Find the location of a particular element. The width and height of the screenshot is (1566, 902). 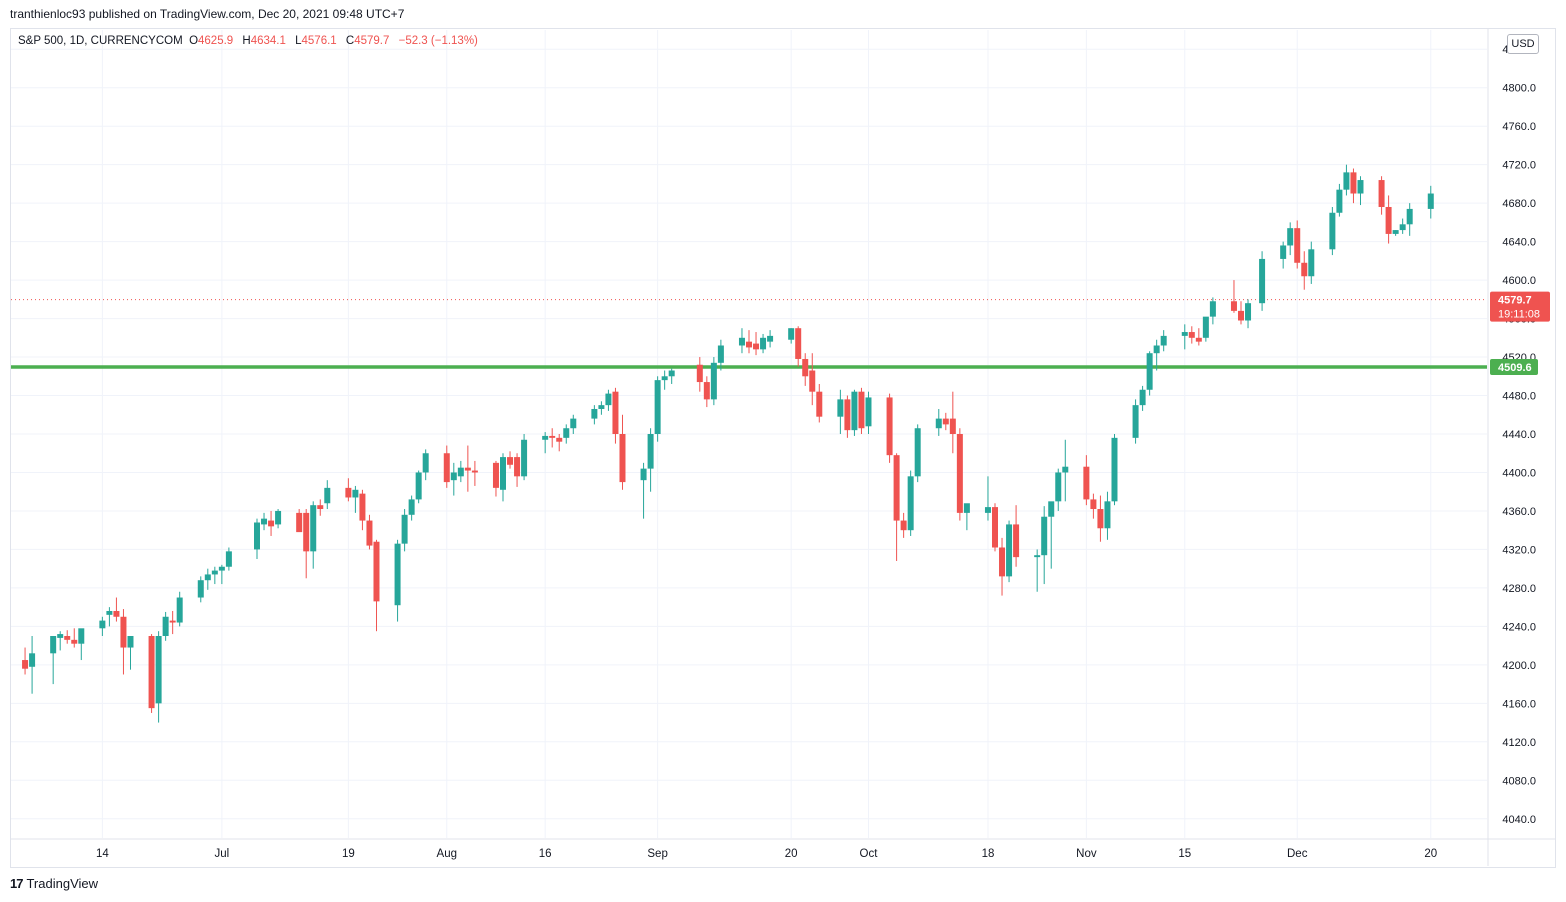

currency-button: USD is located at coordinates (1523, 44).